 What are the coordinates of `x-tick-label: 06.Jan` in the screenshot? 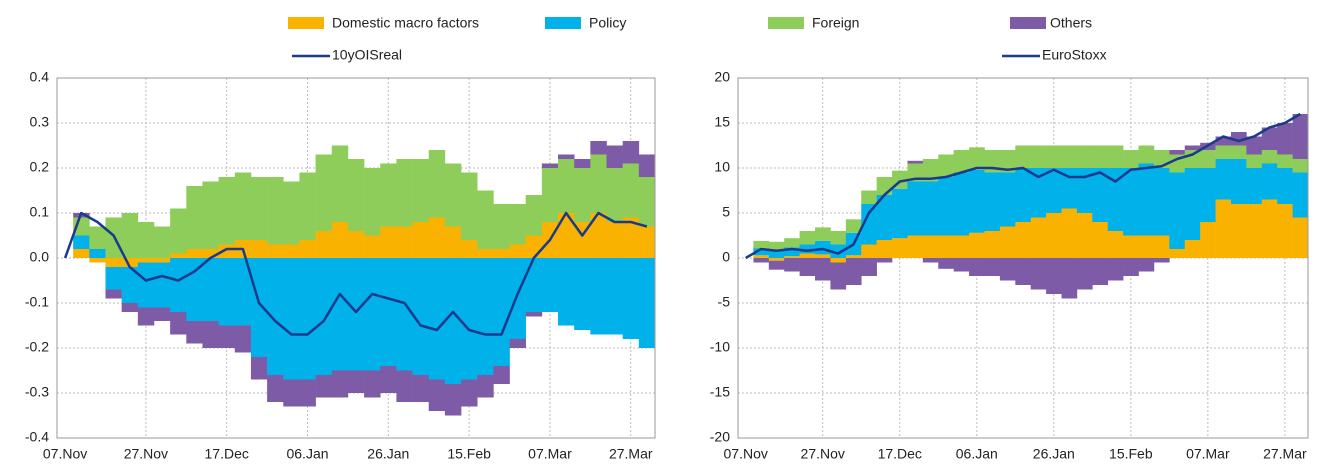 It's located at (307, 454).